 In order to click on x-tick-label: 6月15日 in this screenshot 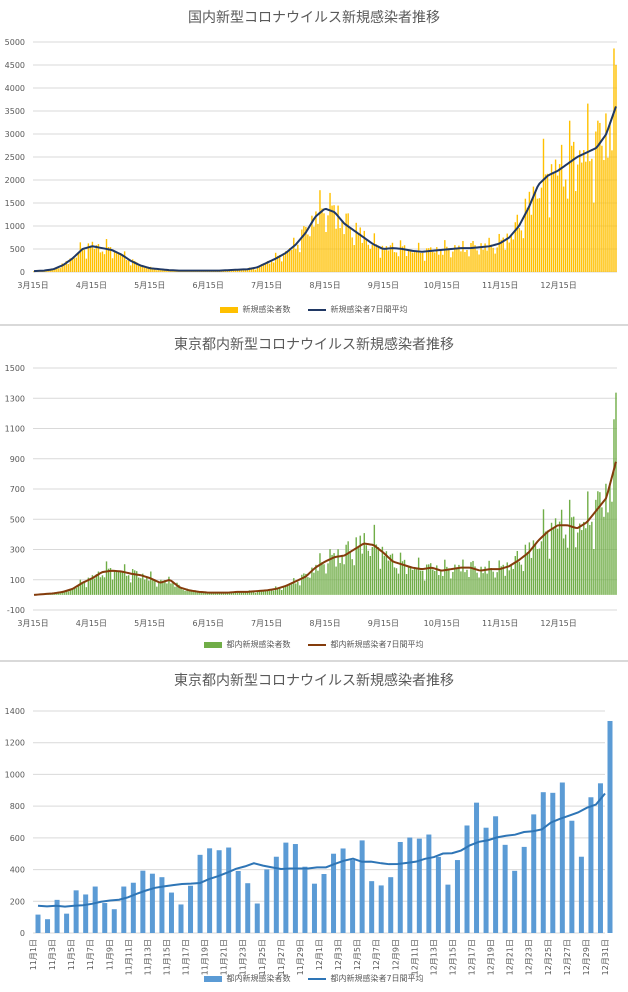, I will do `click(208, 285)`.